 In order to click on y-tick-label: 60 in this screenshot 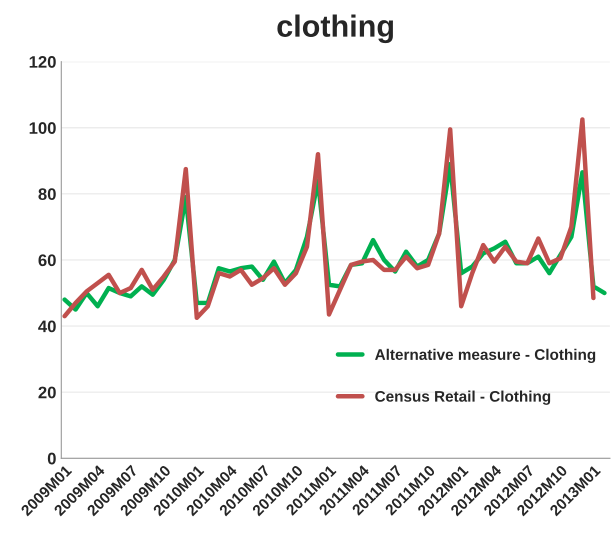, I will do `click(47, 260)`.